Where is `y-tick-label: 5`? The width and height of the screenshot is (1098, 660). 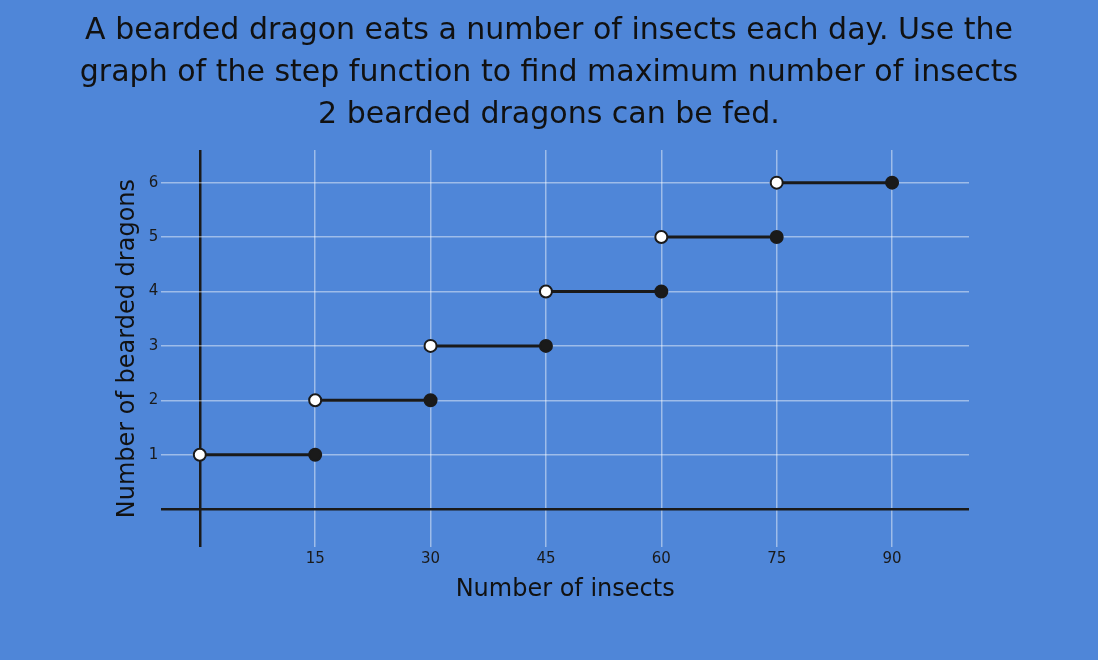
y-tick-label: 5 is located at coordinates (153, 235).